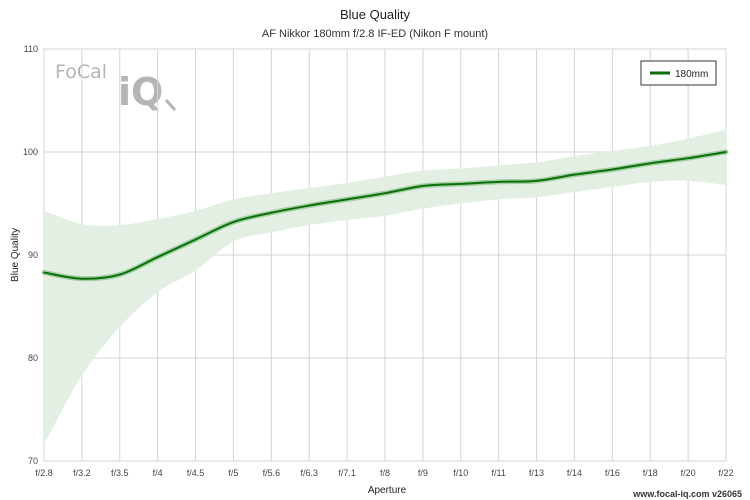 Image resolution: width=750 pixels, height=500 pixels. Describe the element at coordinates (498, 473) in the screenshot. I see `x-tick-label: f/11` at that location.